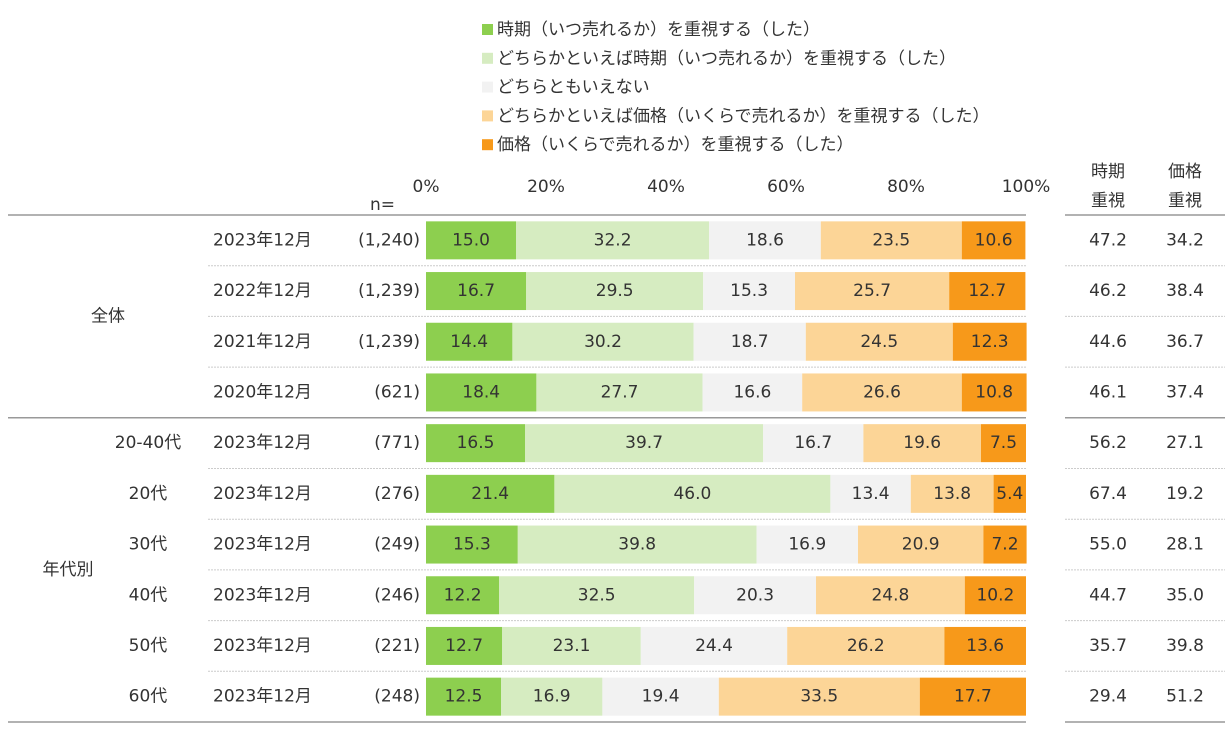 The image size is (1230, 730). Describe the element at coordinates (397, 697) in the screenshot. I see `sample-size: (248)` at that location.